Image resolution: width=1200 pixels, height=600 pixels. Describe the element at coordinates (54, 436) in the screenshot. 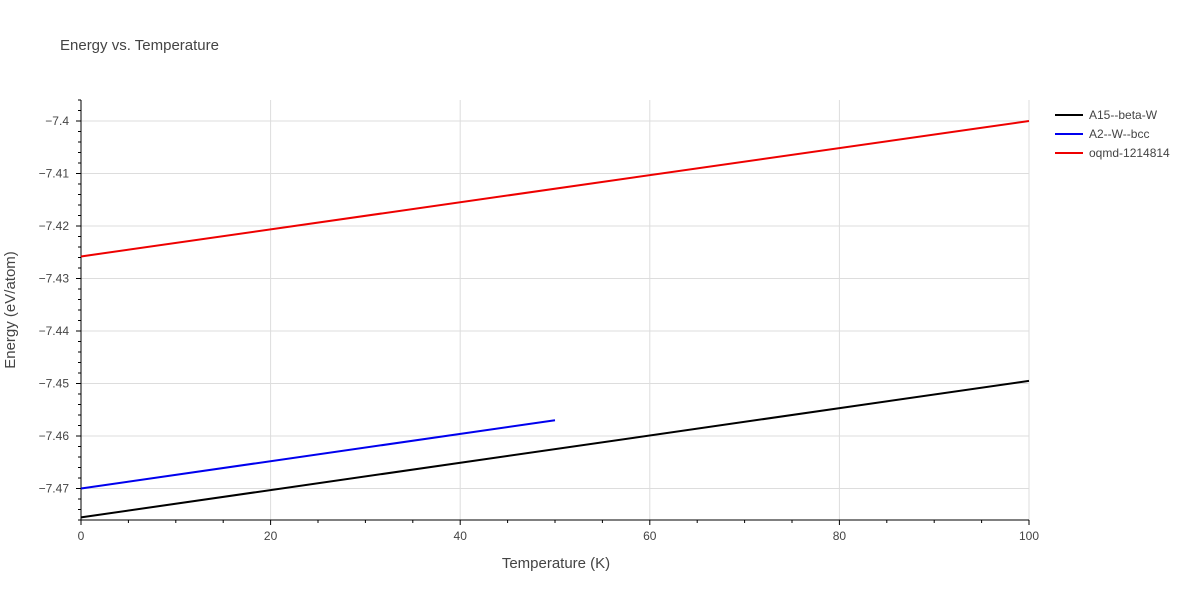

I see `y-tick-label: −7.46` at that location.